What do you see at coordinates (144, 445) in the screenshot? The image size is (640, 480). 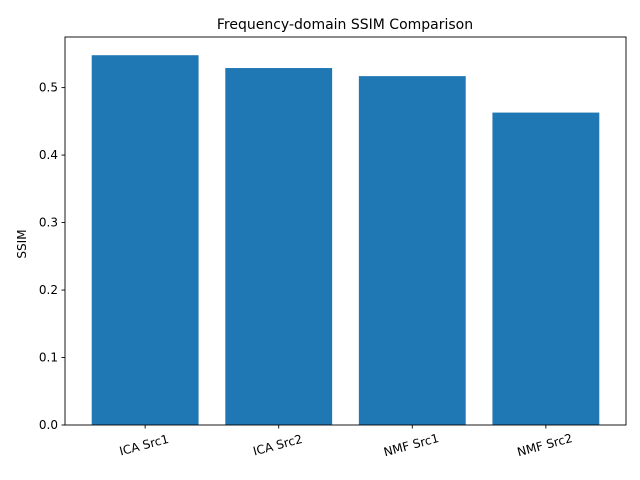 I see `x-tick-label: ICA Src1` at bounding box center [144, 445].